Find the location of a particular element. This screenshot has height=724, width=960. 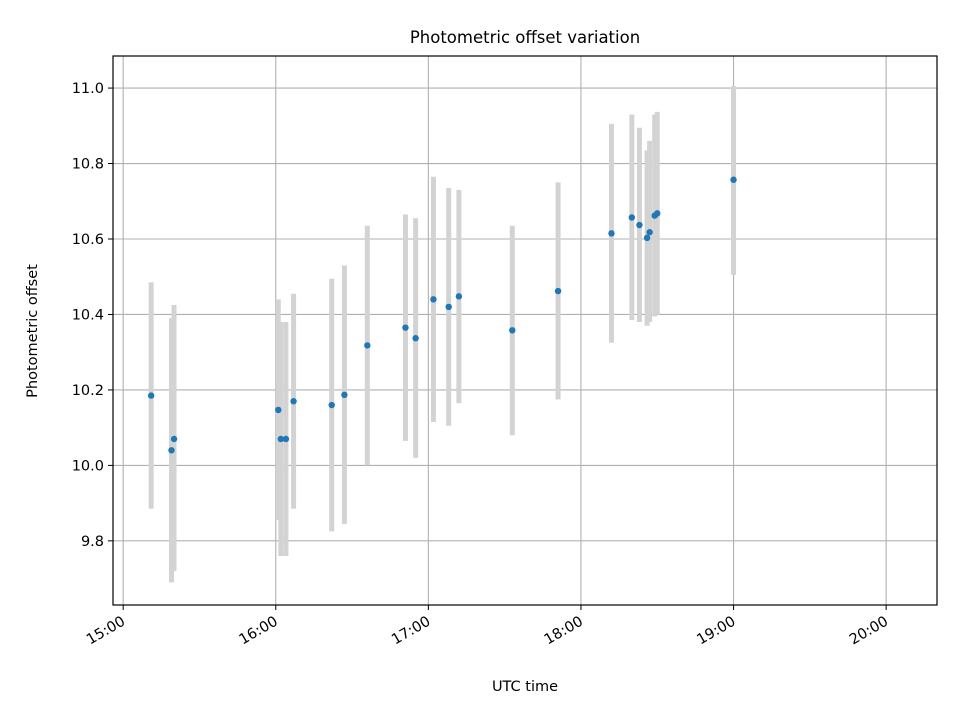

y-axis-ticks: 9.8 10.0 10.2 10.4 10.6 10.8 11.0 is located at coordinates (92, 315).